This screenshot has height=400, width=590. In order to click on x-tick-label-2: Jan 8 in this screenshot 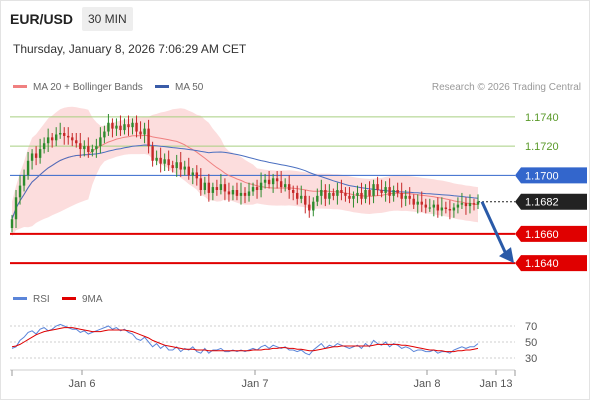, I will do `click(427, 384)`.